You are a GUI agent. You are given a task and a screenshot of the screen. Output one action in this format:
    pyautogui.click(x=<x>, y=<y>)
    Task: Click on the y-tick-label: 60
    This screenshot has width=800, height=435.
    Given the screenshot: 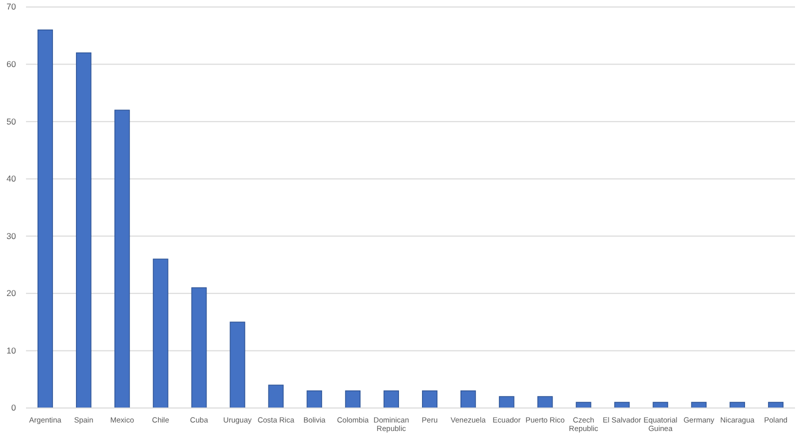 What is the action you would take?
    pyautogui.click(x=11, y=64)
    